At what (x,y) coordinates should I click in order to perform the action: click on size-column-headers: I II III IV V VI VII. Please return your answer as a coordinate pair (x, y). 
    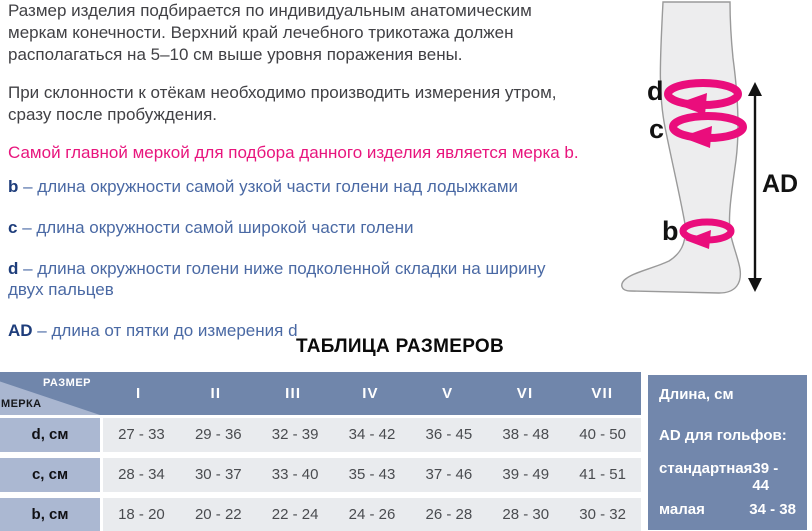
    Looking at the image, I should click on (370, 393).